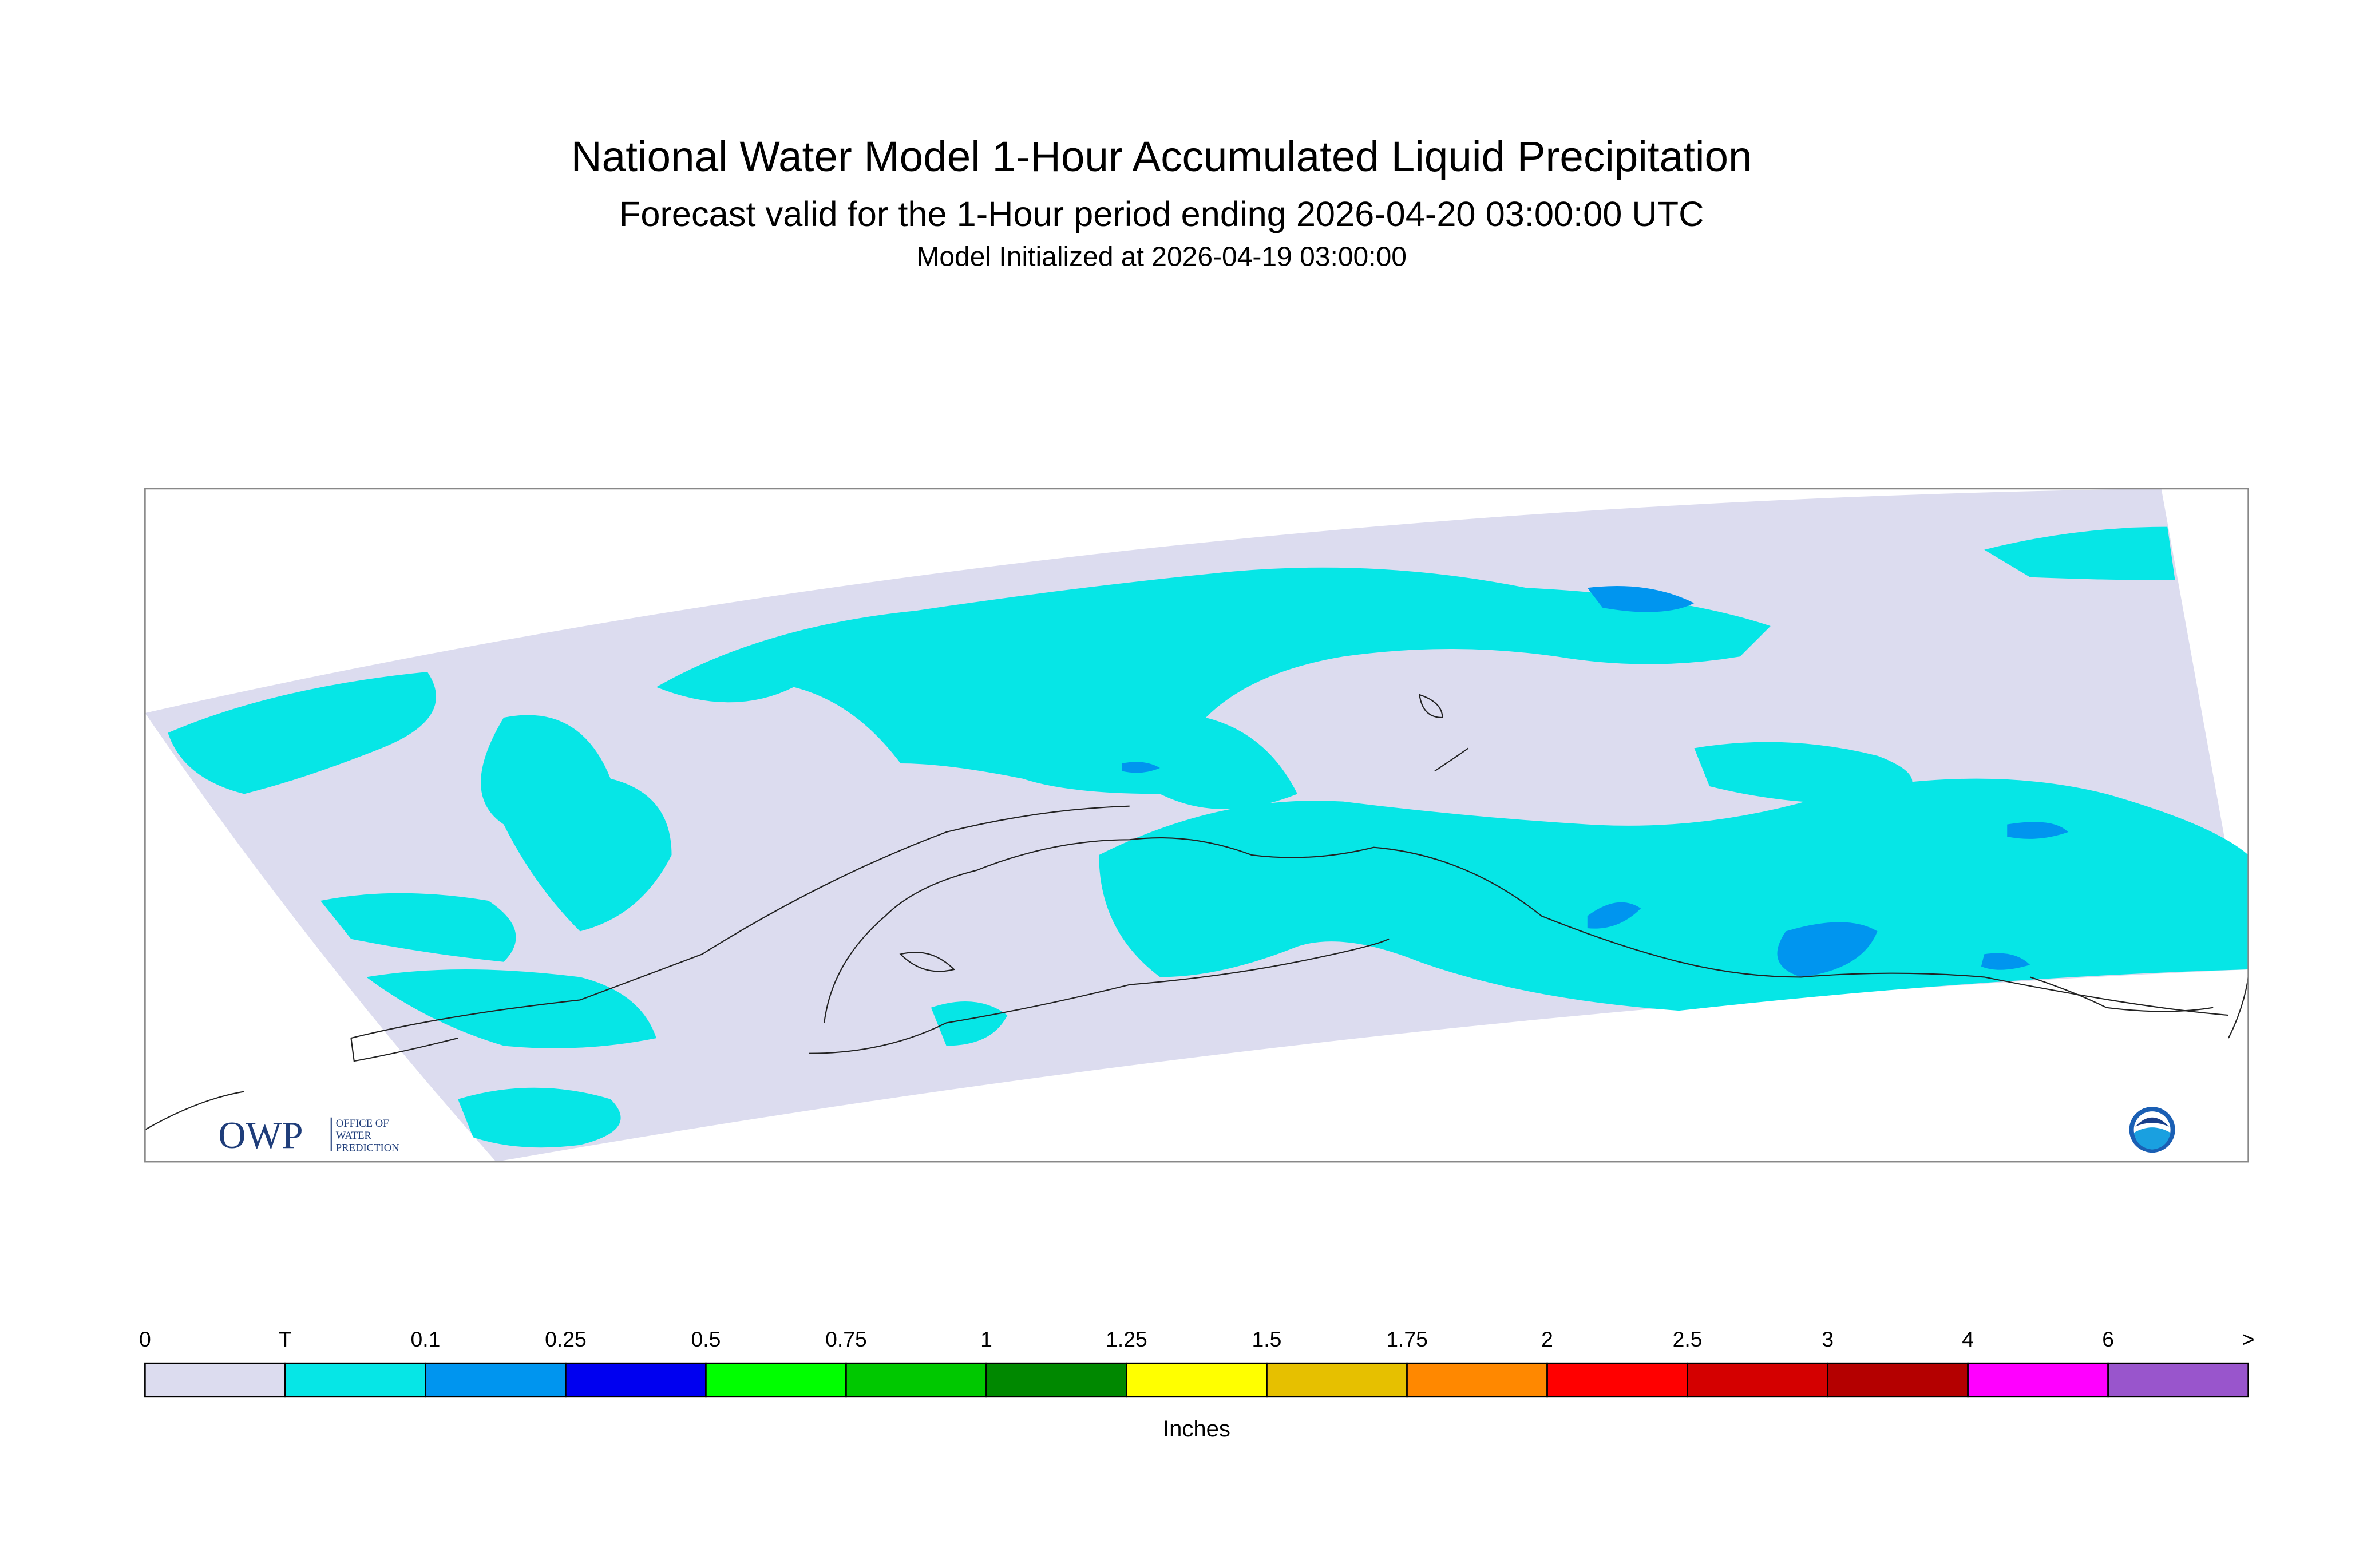 The height and width of the screenshot is (1568, 2375). What do you see at coordinates (1688, 1339) in the screenshot?
I see `colorbar-label: 2.5` at bounding box center [1688, 1339].